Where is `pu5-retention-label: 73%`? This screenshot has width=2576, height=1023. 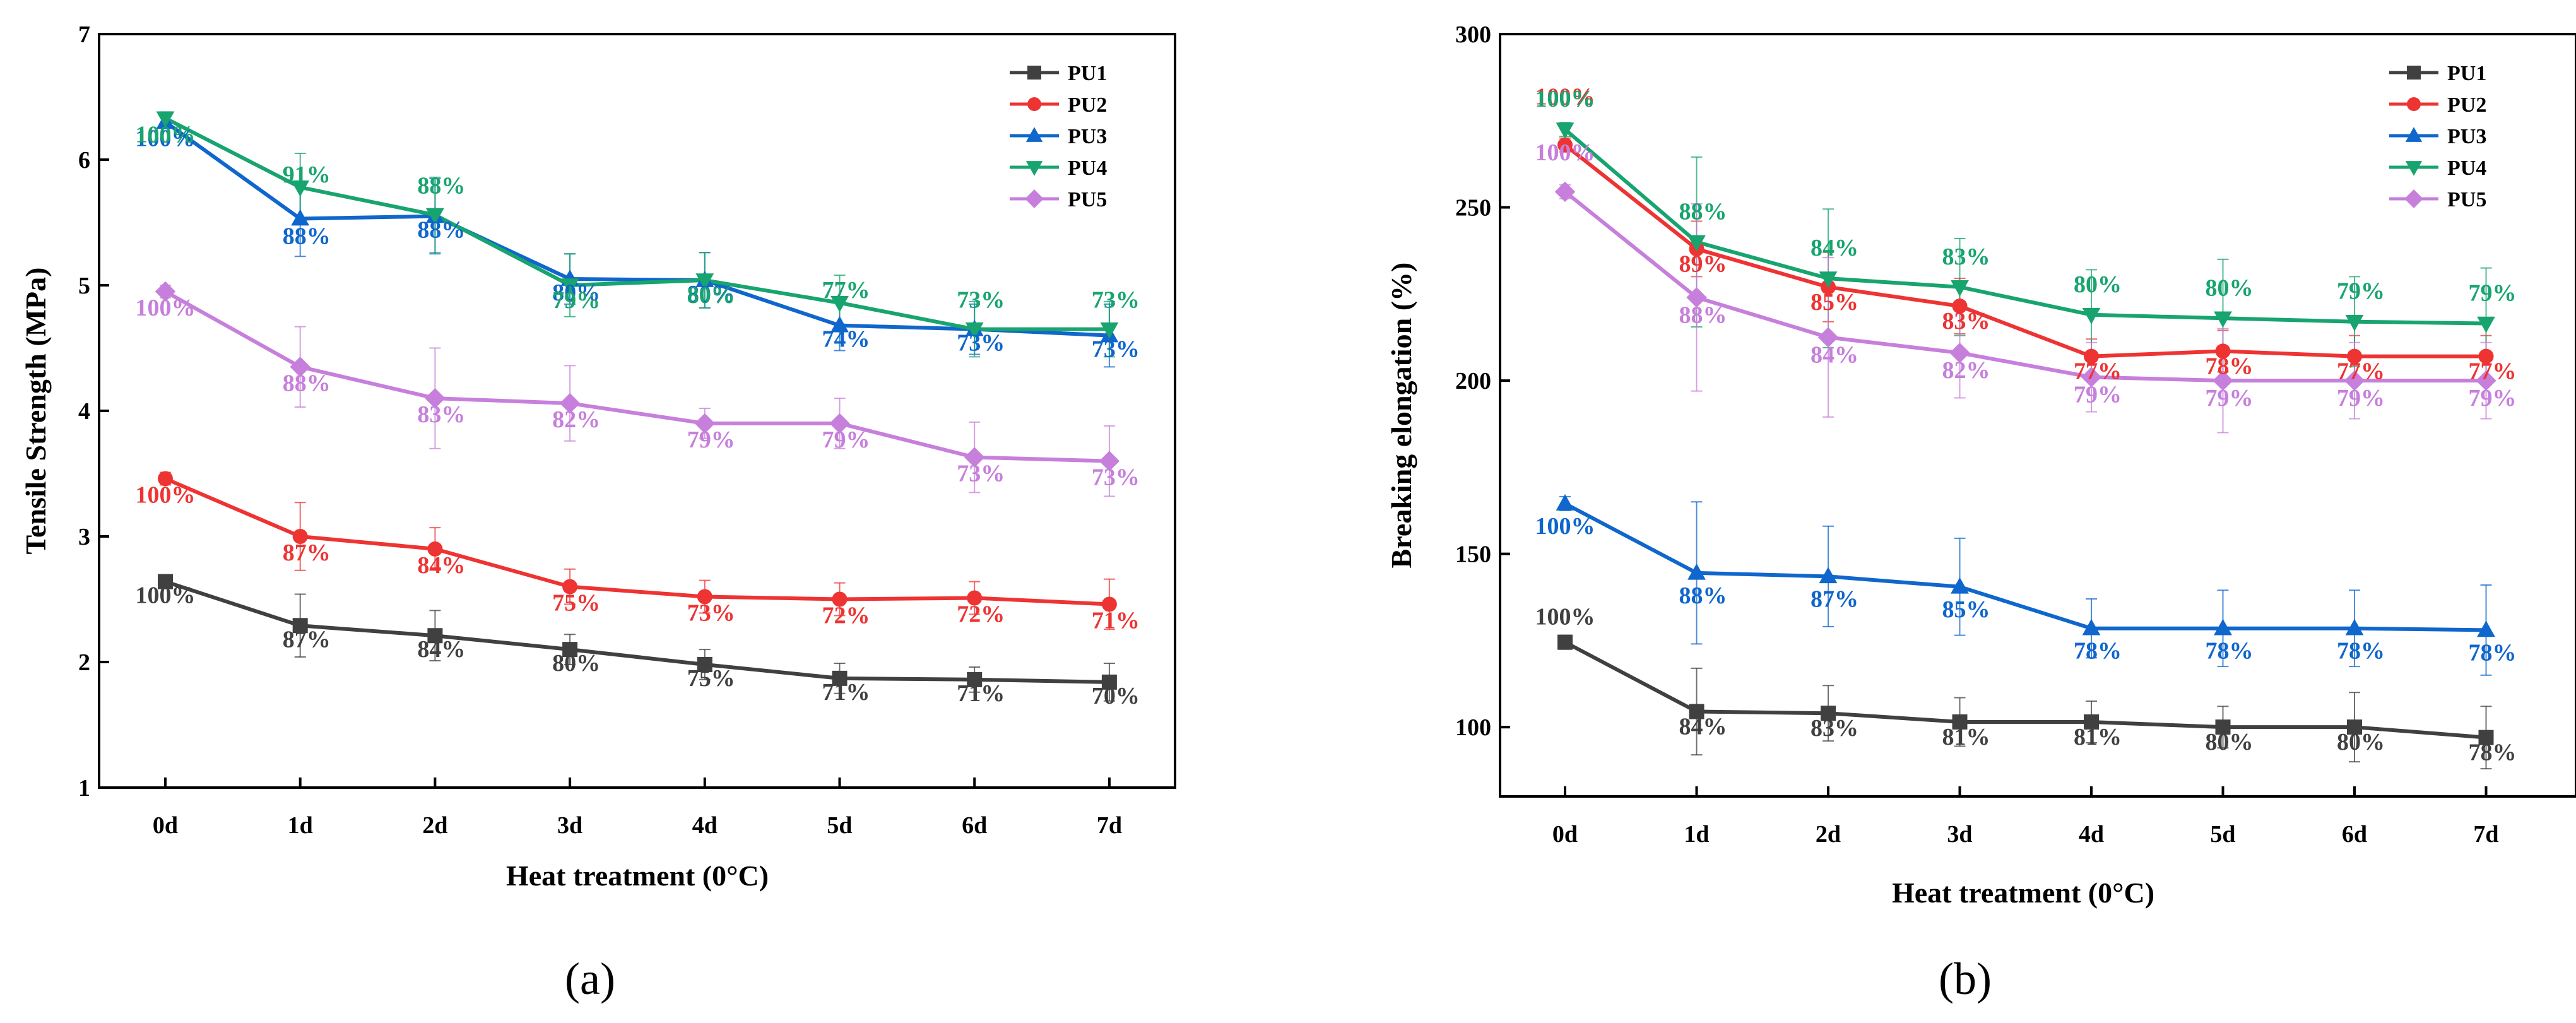 pu5-retention-label: 73% is located at coordinates (1116, 477).